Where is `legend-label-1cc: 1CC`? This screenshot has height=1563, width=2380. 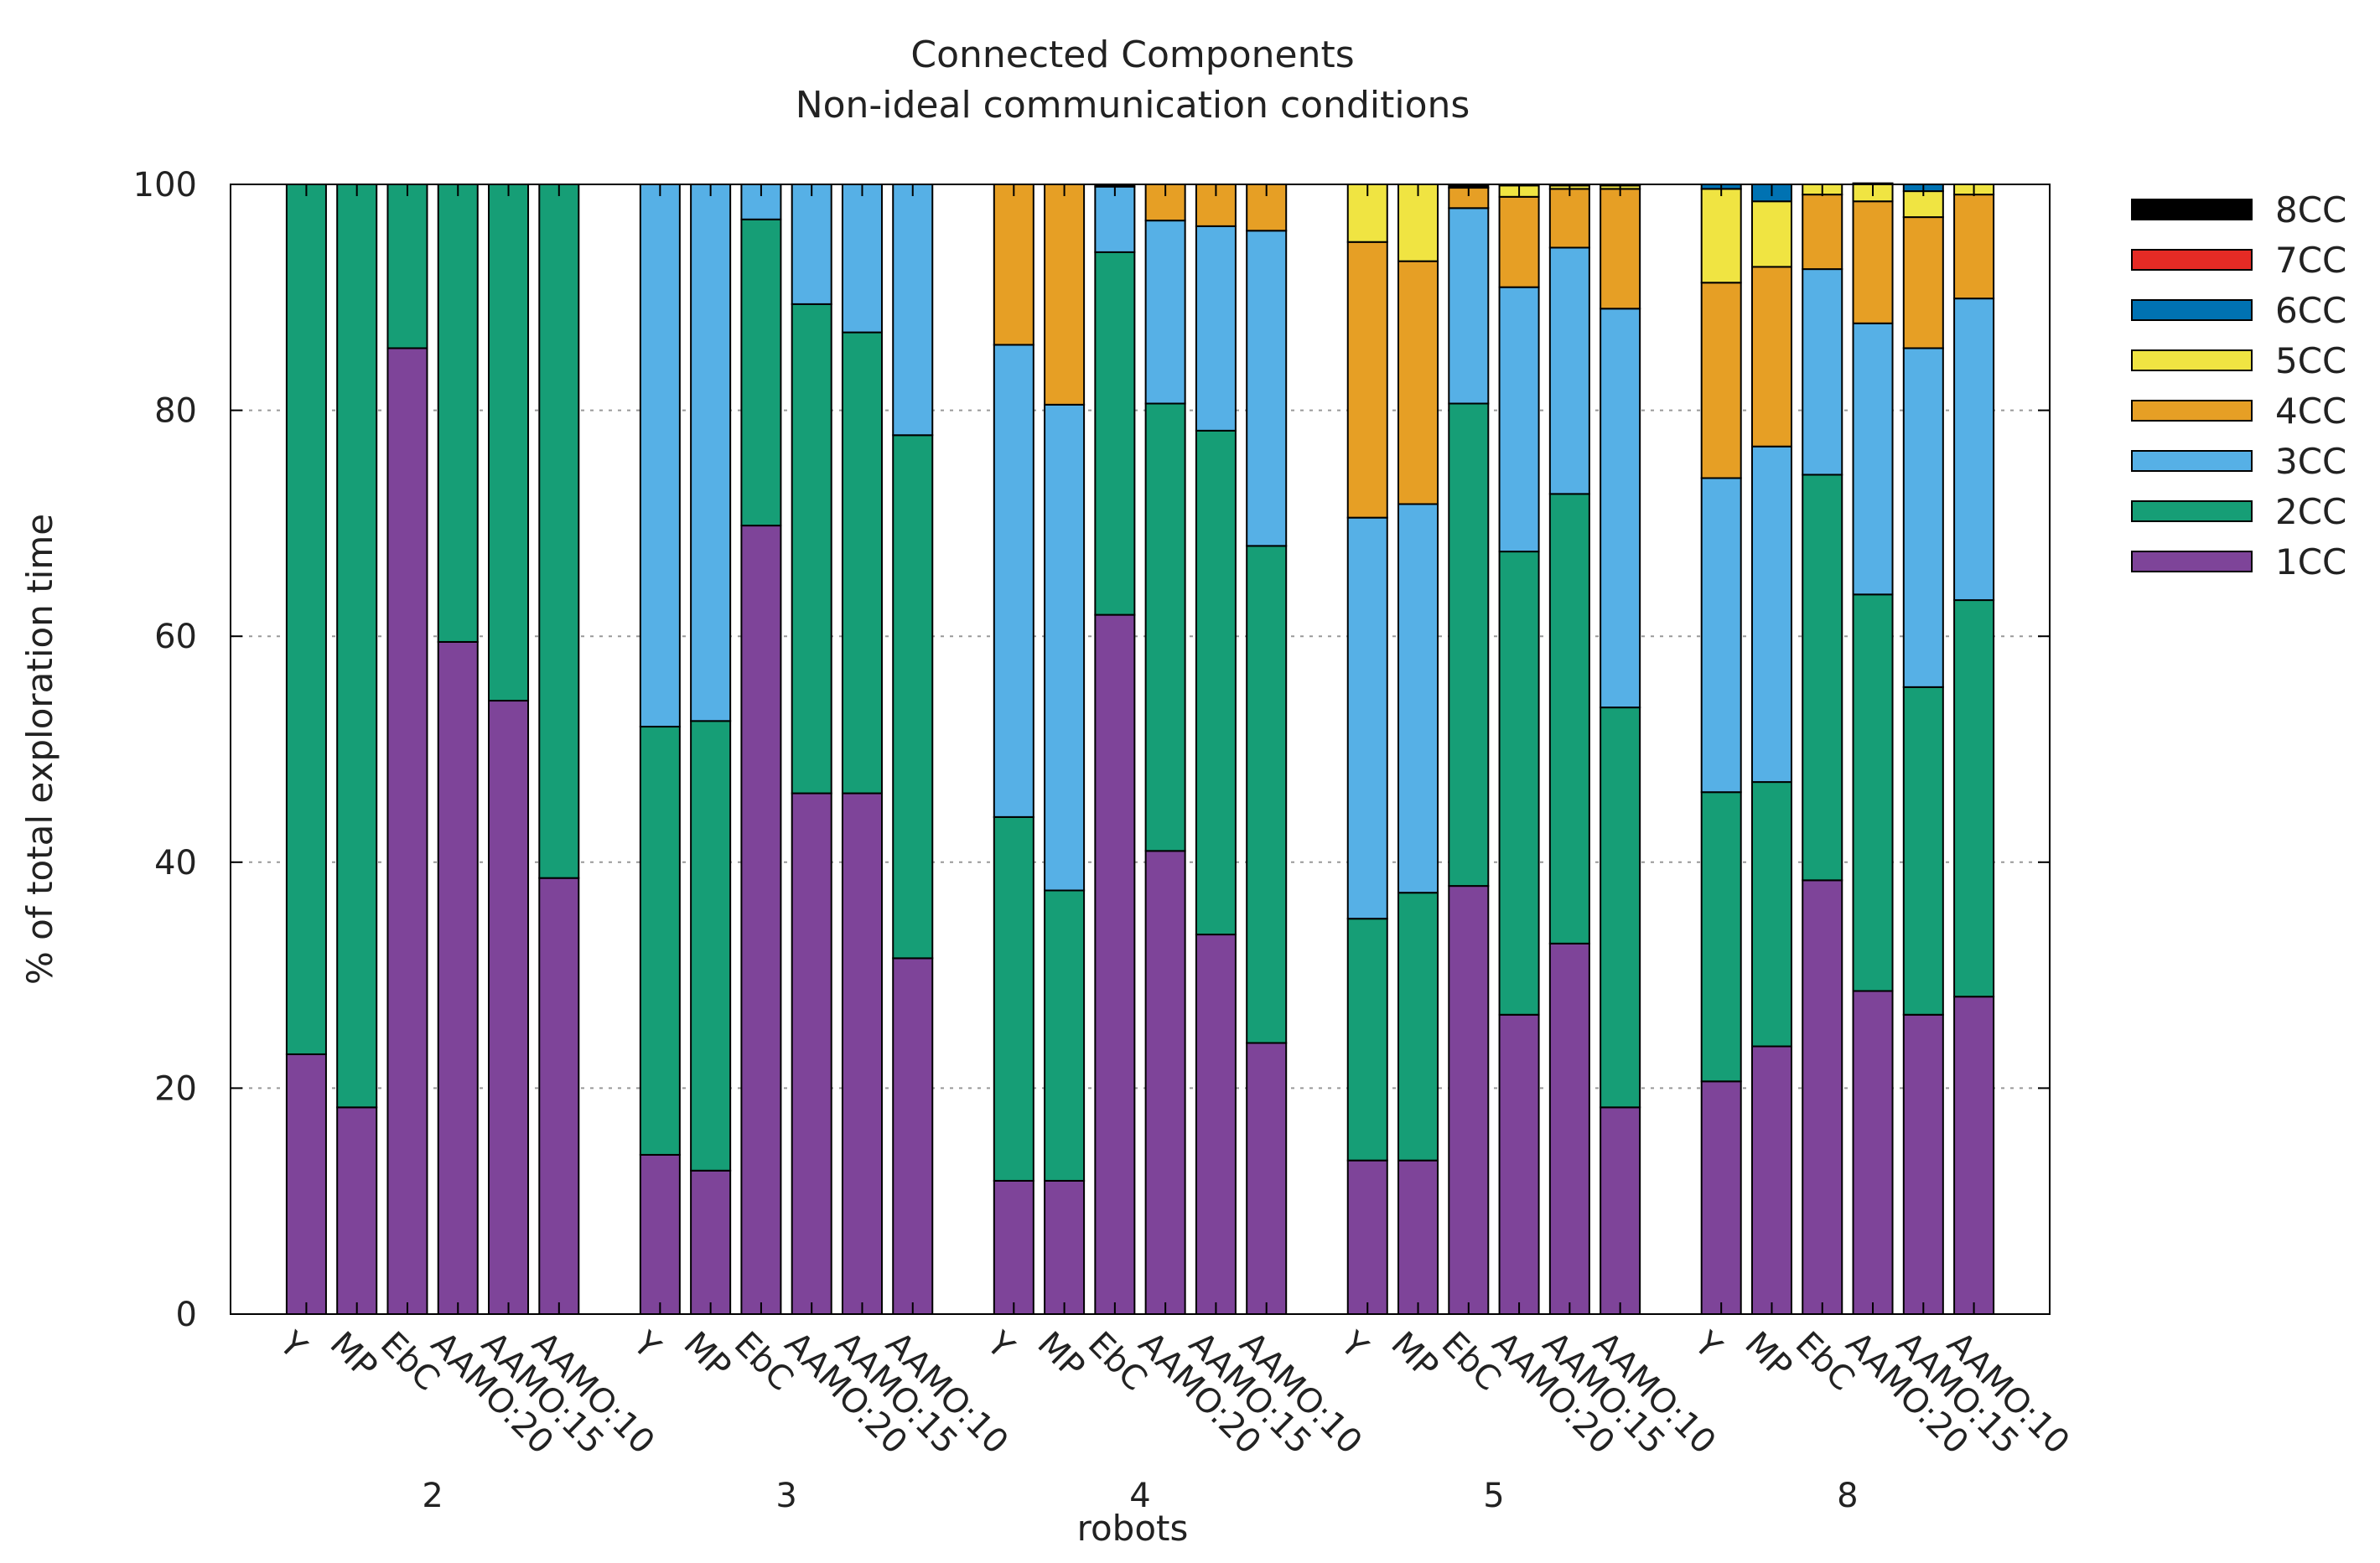
legend-label-1cc: 1CC is located at coordinates (2310, 561).